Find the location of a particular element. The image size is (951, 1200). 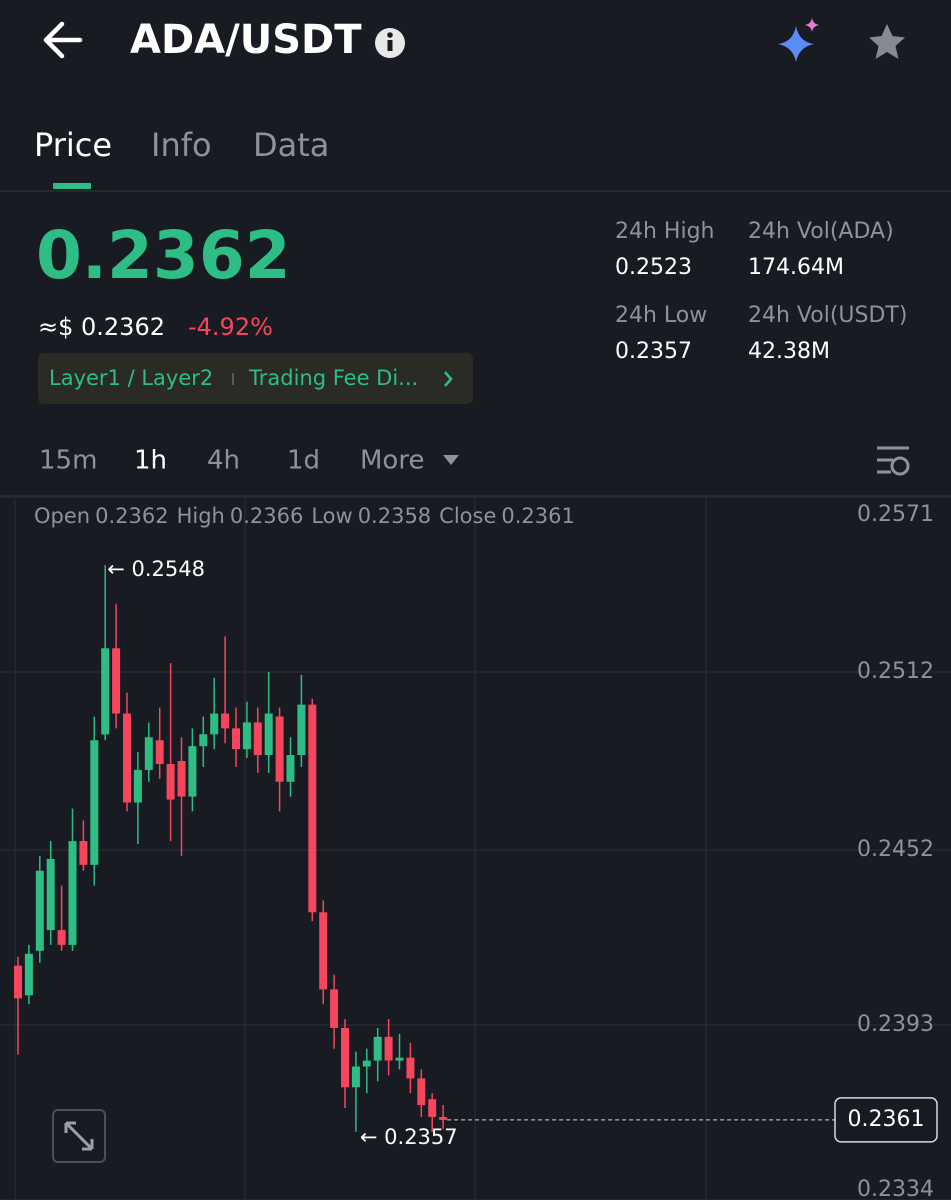

stat-value: 0.2357 is located at coordinates (653, 351).